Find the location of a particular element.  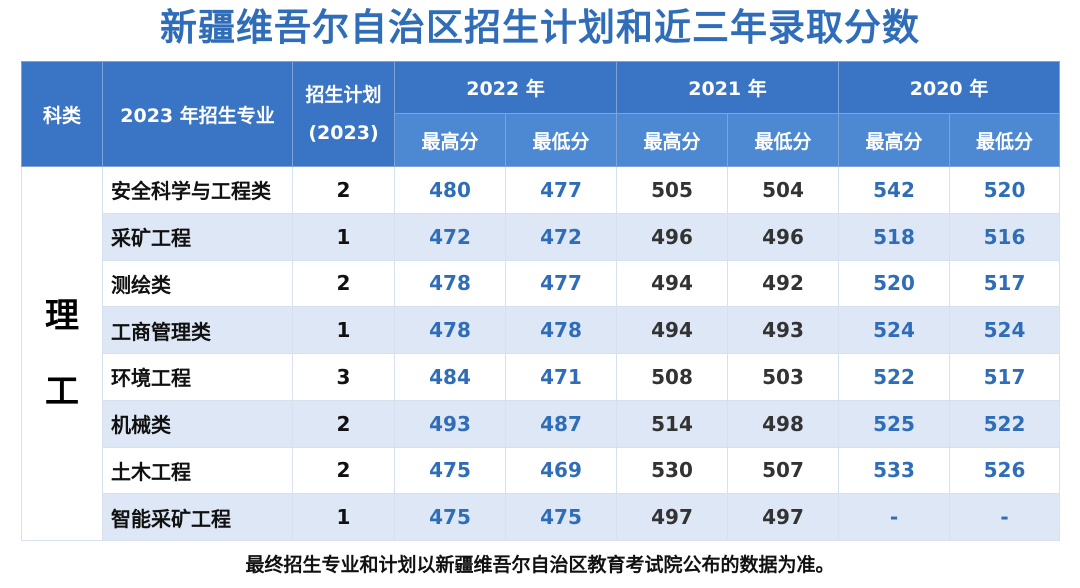

score-2022-min: 472 is located at coordinates (561, 236).